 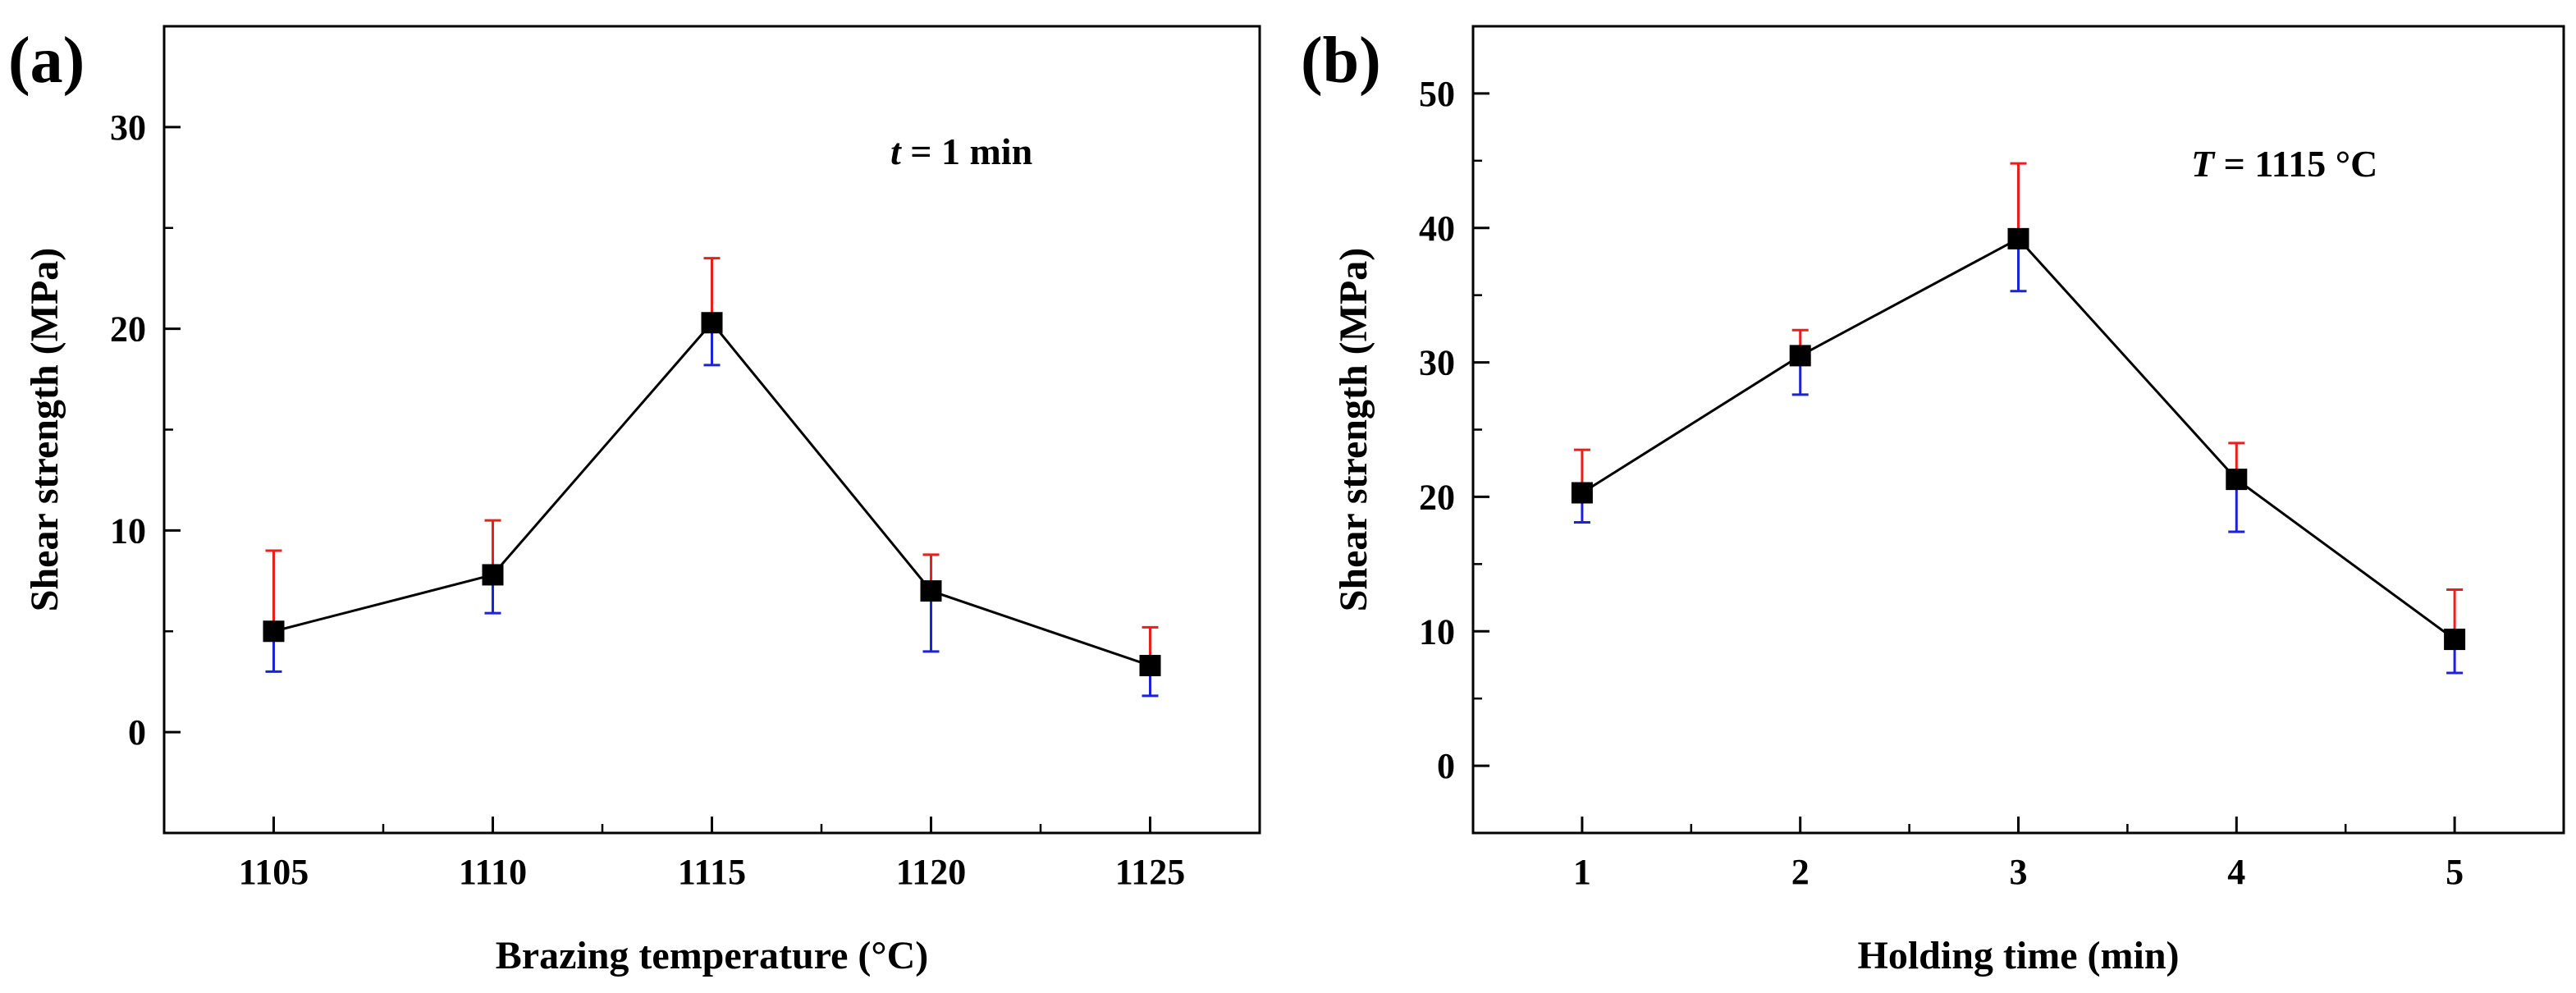 What do you see at coordinates (1150, 872) in the screenshot?
I see `x-tick-label: 1125` at bounding box center [1150, 872].